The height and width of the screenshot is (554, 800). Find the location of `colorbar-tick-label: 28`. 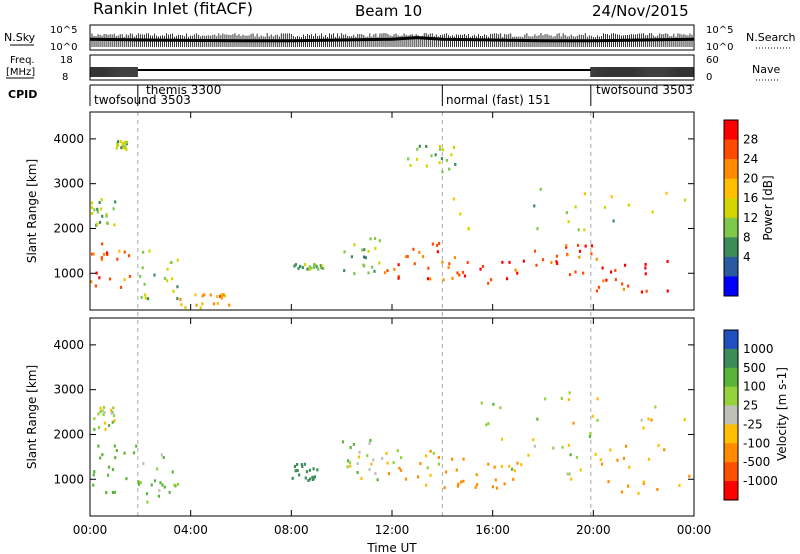

colorbar-tick-label: 28 is located at coordinates (750, 140).